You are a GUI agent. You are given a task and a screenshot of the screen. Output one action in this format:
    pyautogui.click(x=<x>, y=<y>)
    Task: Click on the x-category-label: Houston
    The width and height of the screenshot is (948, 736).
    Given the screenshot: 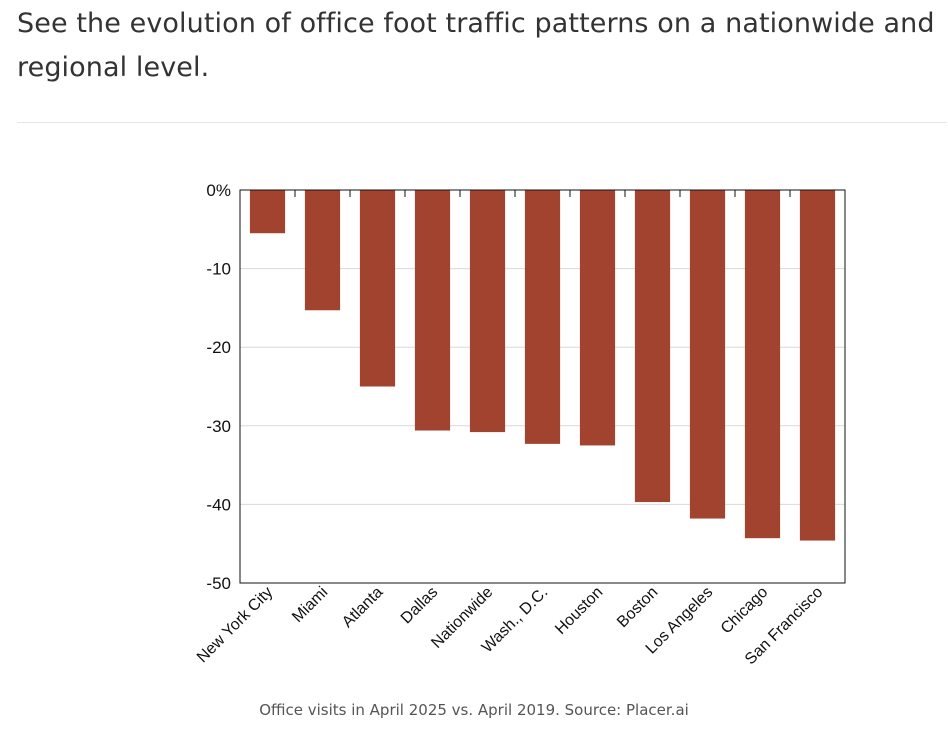 What is the action you would take?
    pyautogui.click(x=579, y=611)
    